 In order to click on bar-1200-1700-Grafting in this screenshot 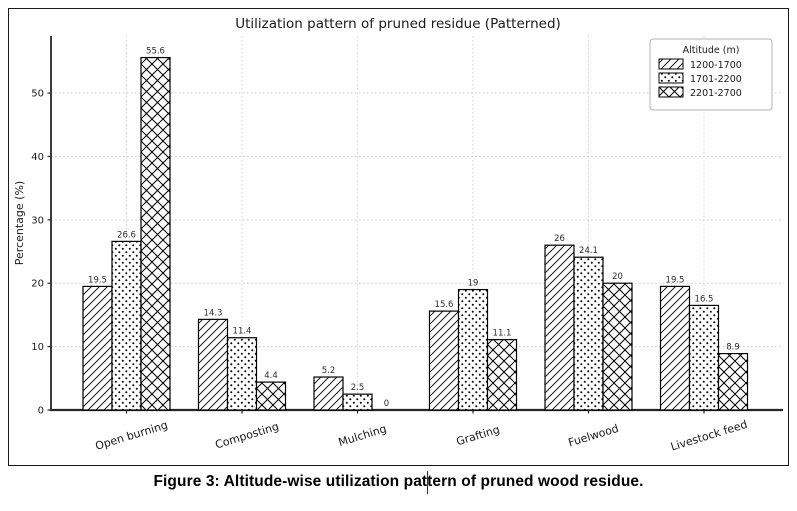, I will do `click(444, 360)`.